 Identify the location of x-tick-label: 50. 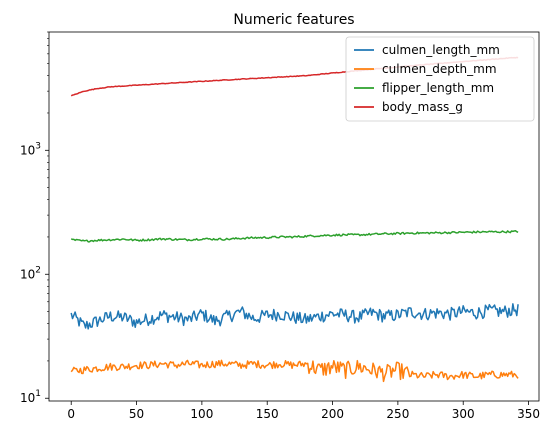
(136, 414).